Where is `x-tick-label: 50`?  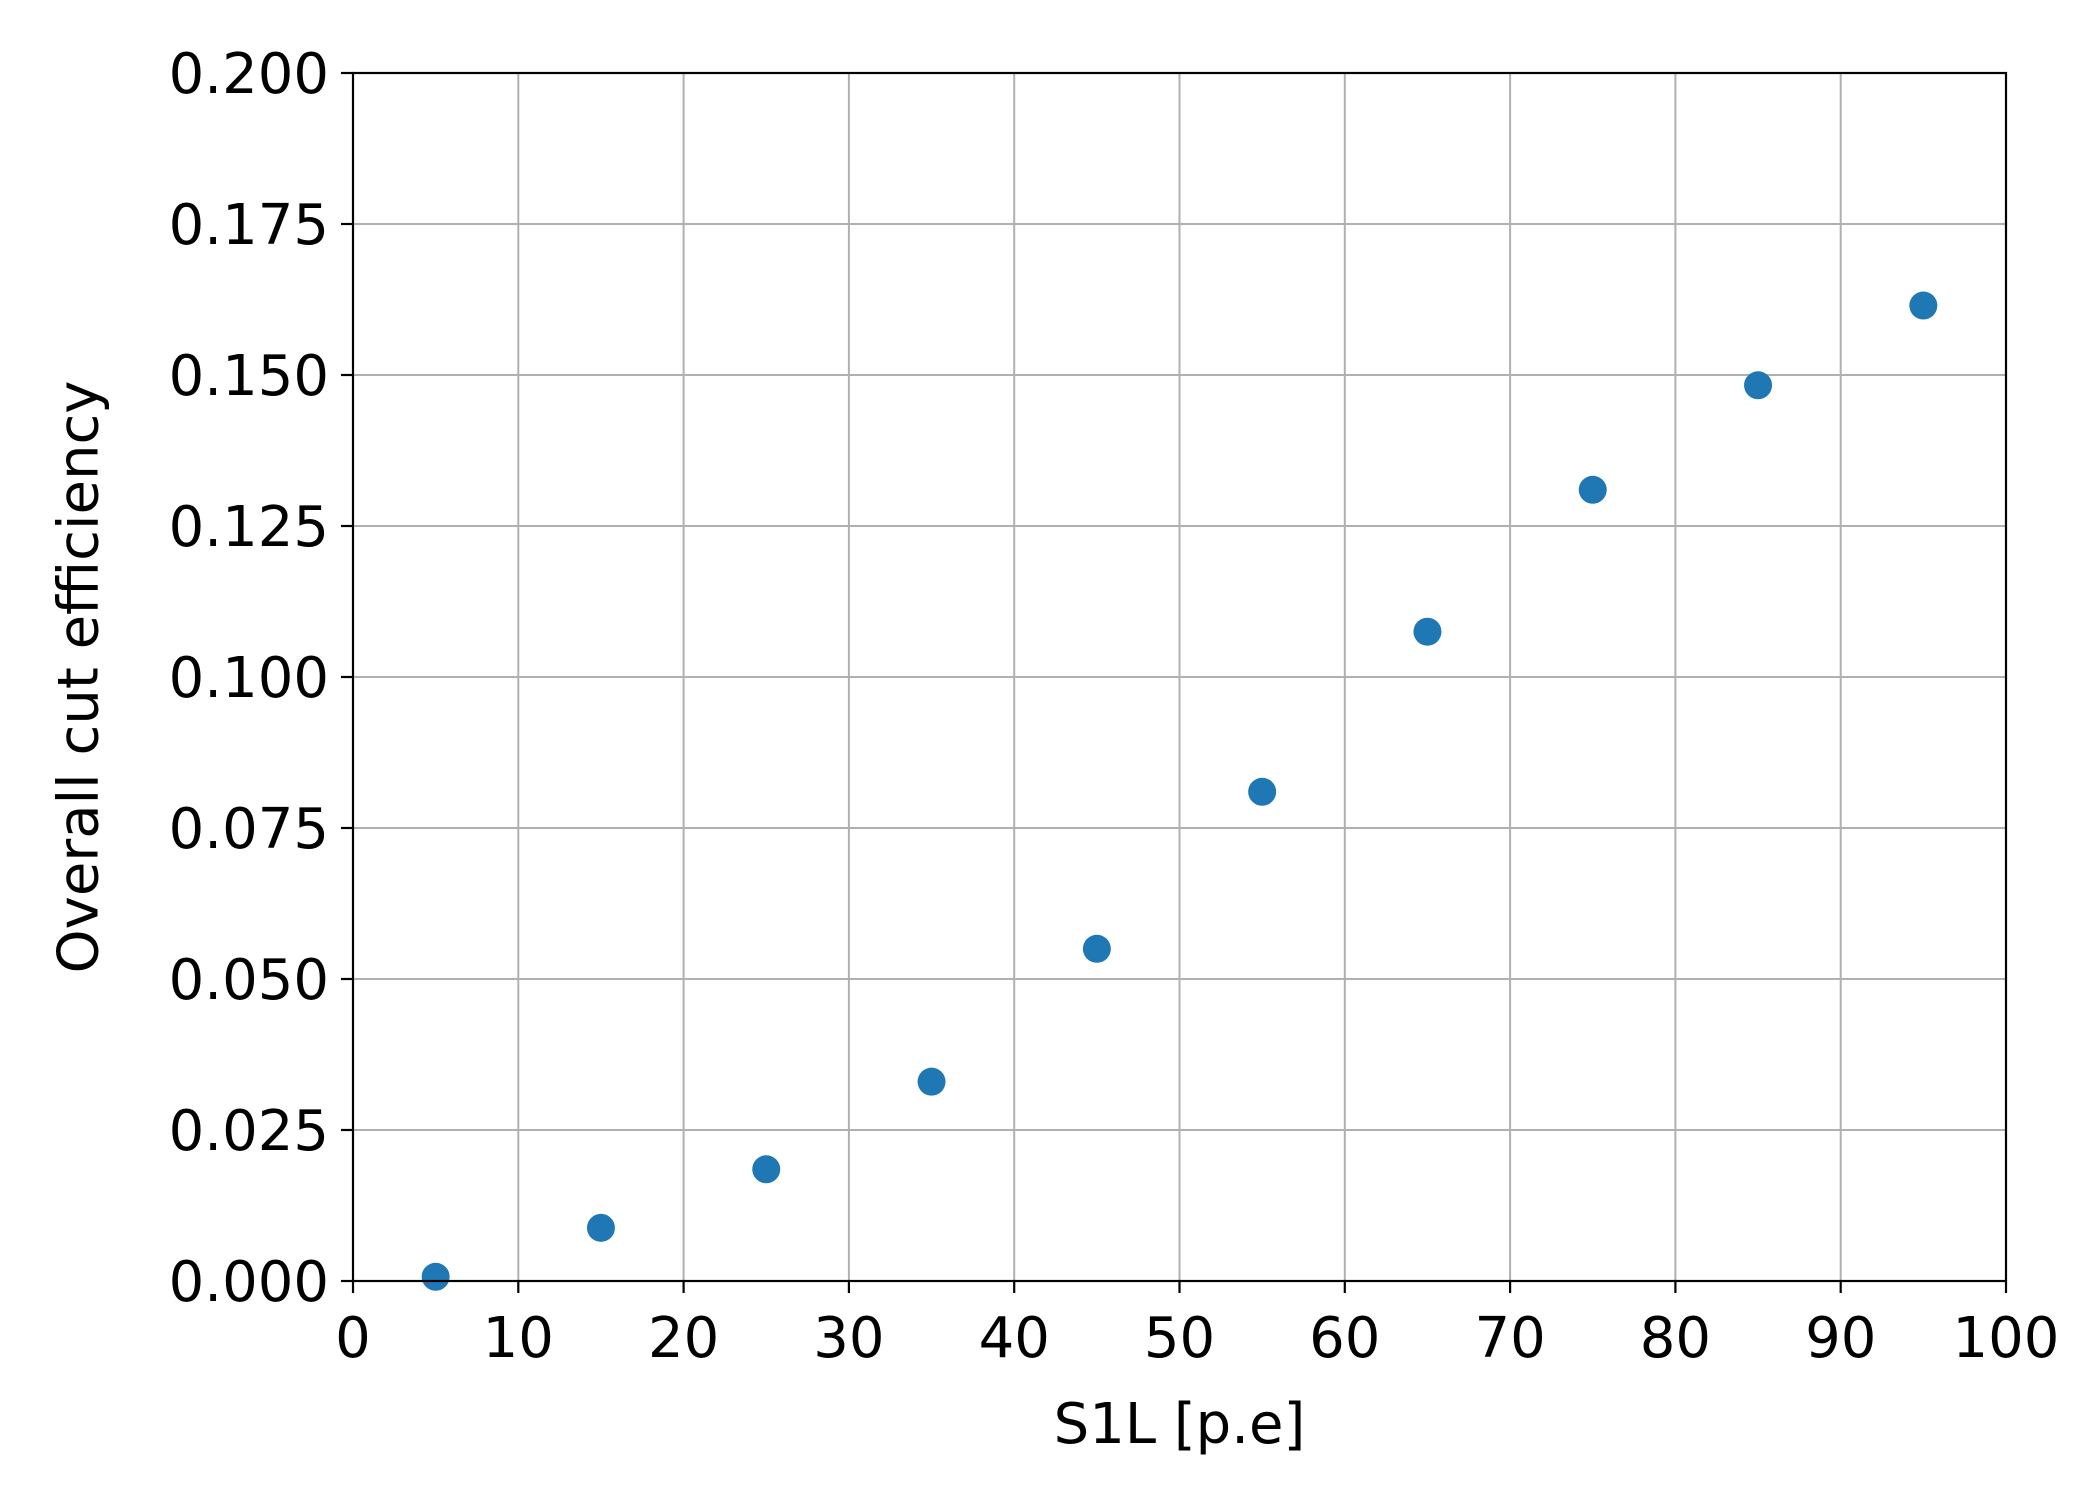
x-tick-label: 50 is located at coordinates (1179, 1338).